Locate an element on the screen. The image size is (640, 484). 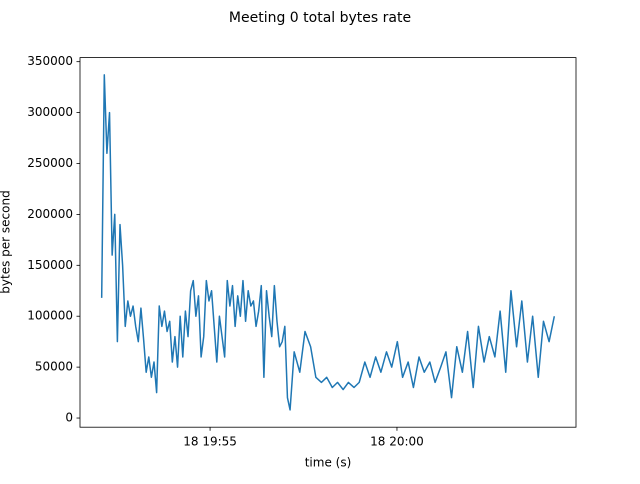
y-tick-label: 150000 is located at coordinates (50, 265).